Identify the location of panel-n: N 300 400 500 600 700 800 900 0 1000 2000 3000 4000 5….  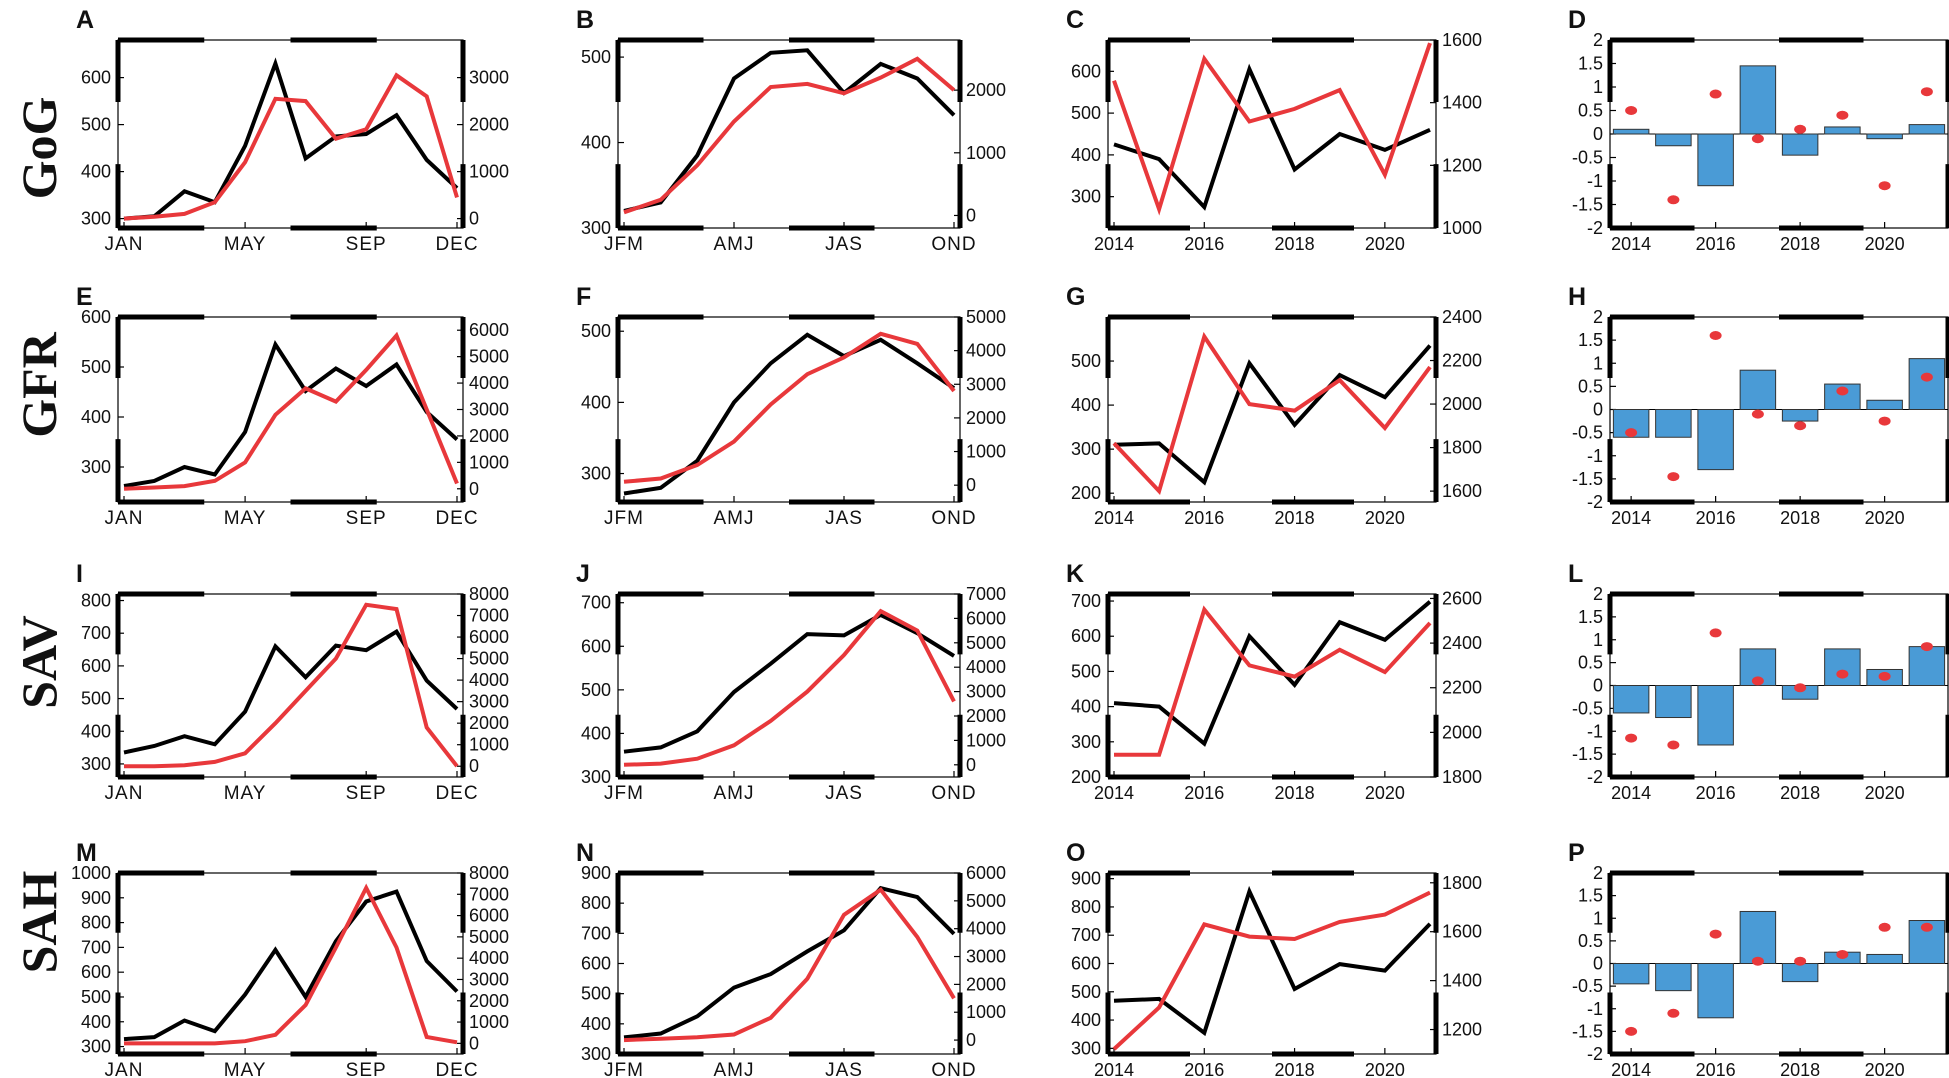
(791, 958).